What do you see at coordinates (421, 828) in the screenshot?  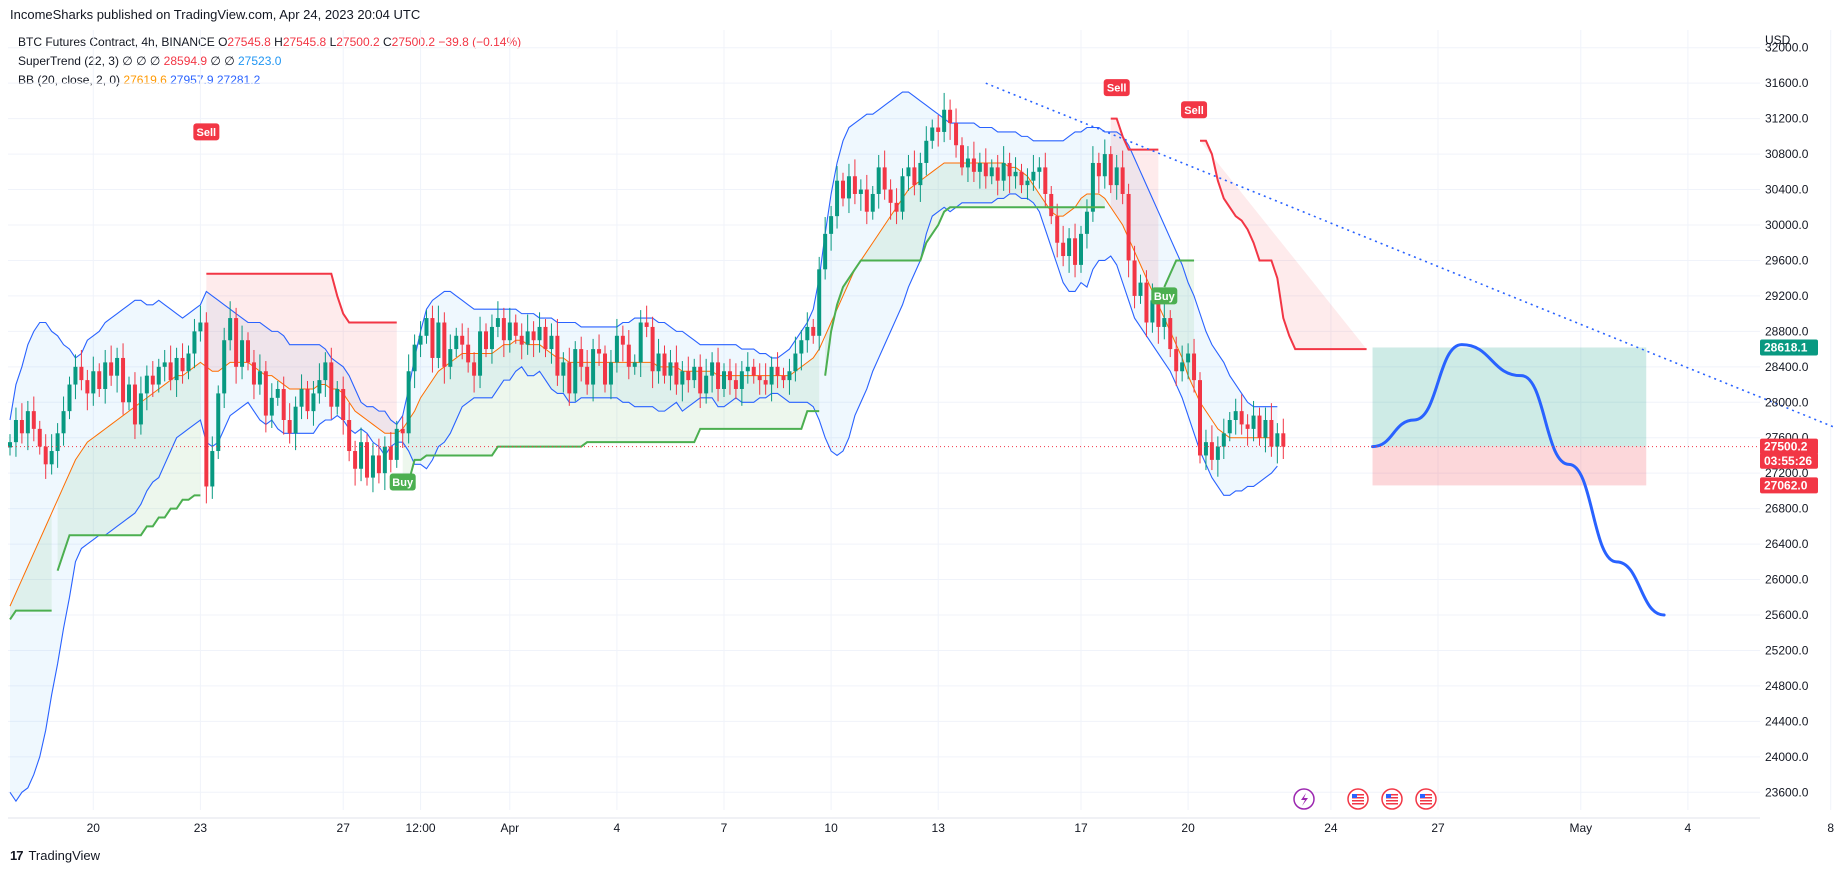 I see `time-tick-label: 12:00` at bounding box center [421, 828].